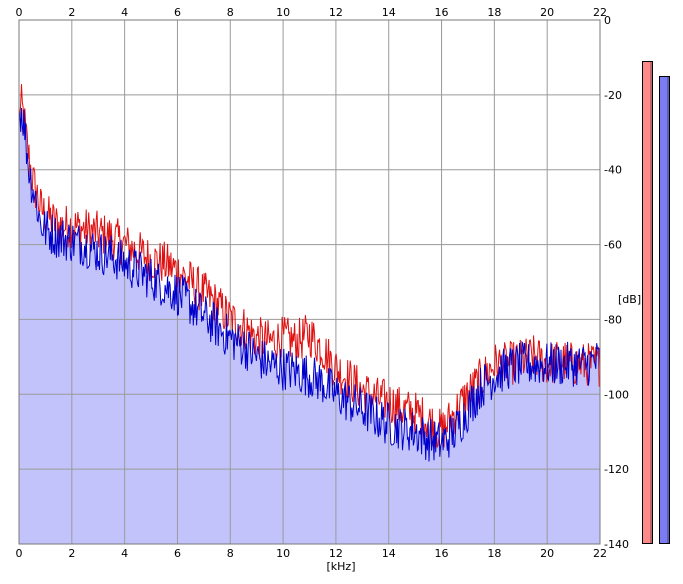 Image resolution: width=683 pixels, height=584 pixels. I want to click on x-tick-label-top: 16, so click(442, 12).